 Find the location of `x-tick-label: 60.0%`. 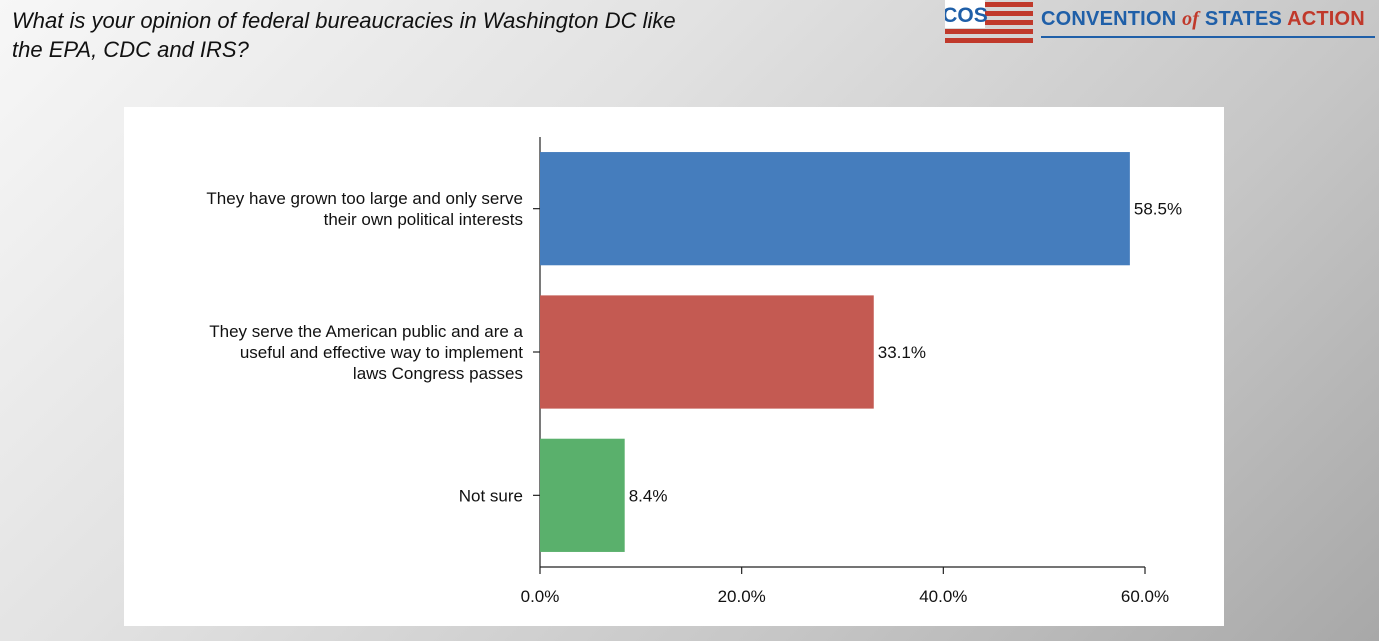

x-tick-label: 60.0% is located at coordinates (1145, 596).